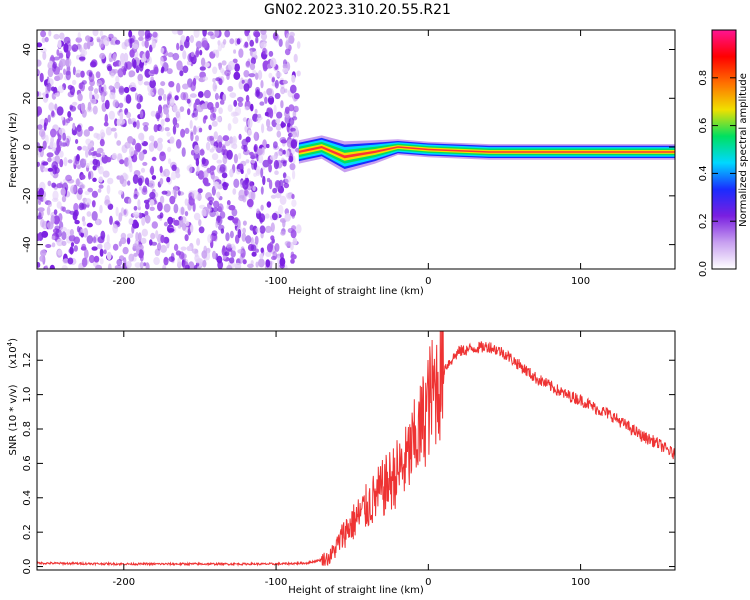 Image resolution: width=750 pixels, height=600 pixels. Describe the element at coordinates (27, 429) in the screenshot. I see `y-tick-label: 0.8` at that location.